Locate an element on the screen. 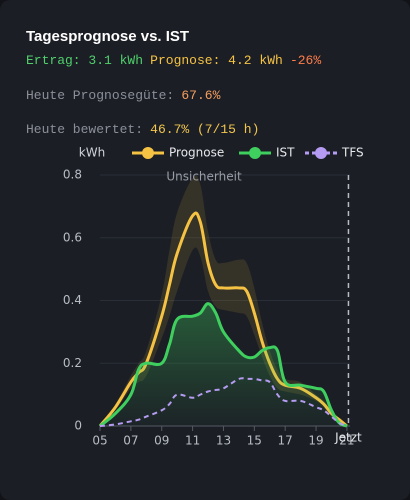 Image resolution: width=410 pixels, height=500 pixels. series-line is located at coordinates (223, 402).